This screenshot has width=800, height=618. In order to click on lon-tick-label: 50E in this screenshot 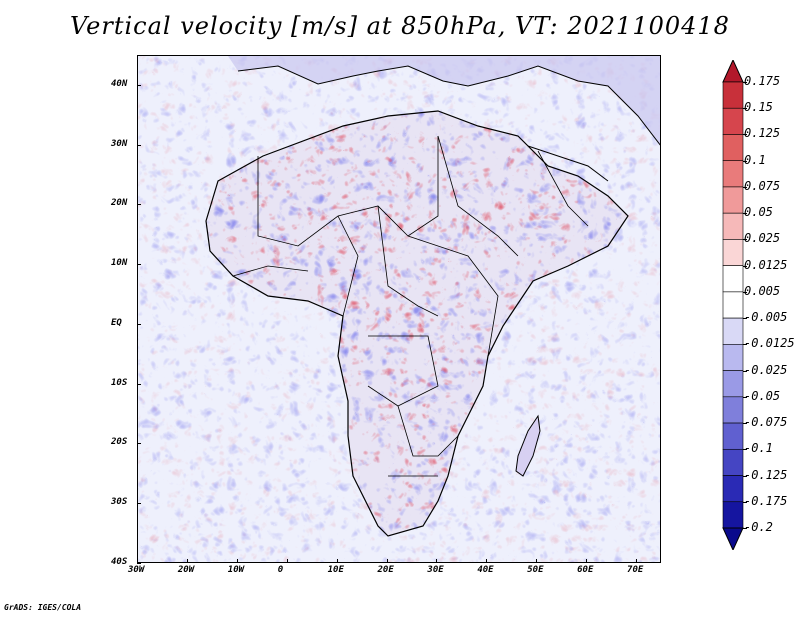, I will do `click(535, 570)`.